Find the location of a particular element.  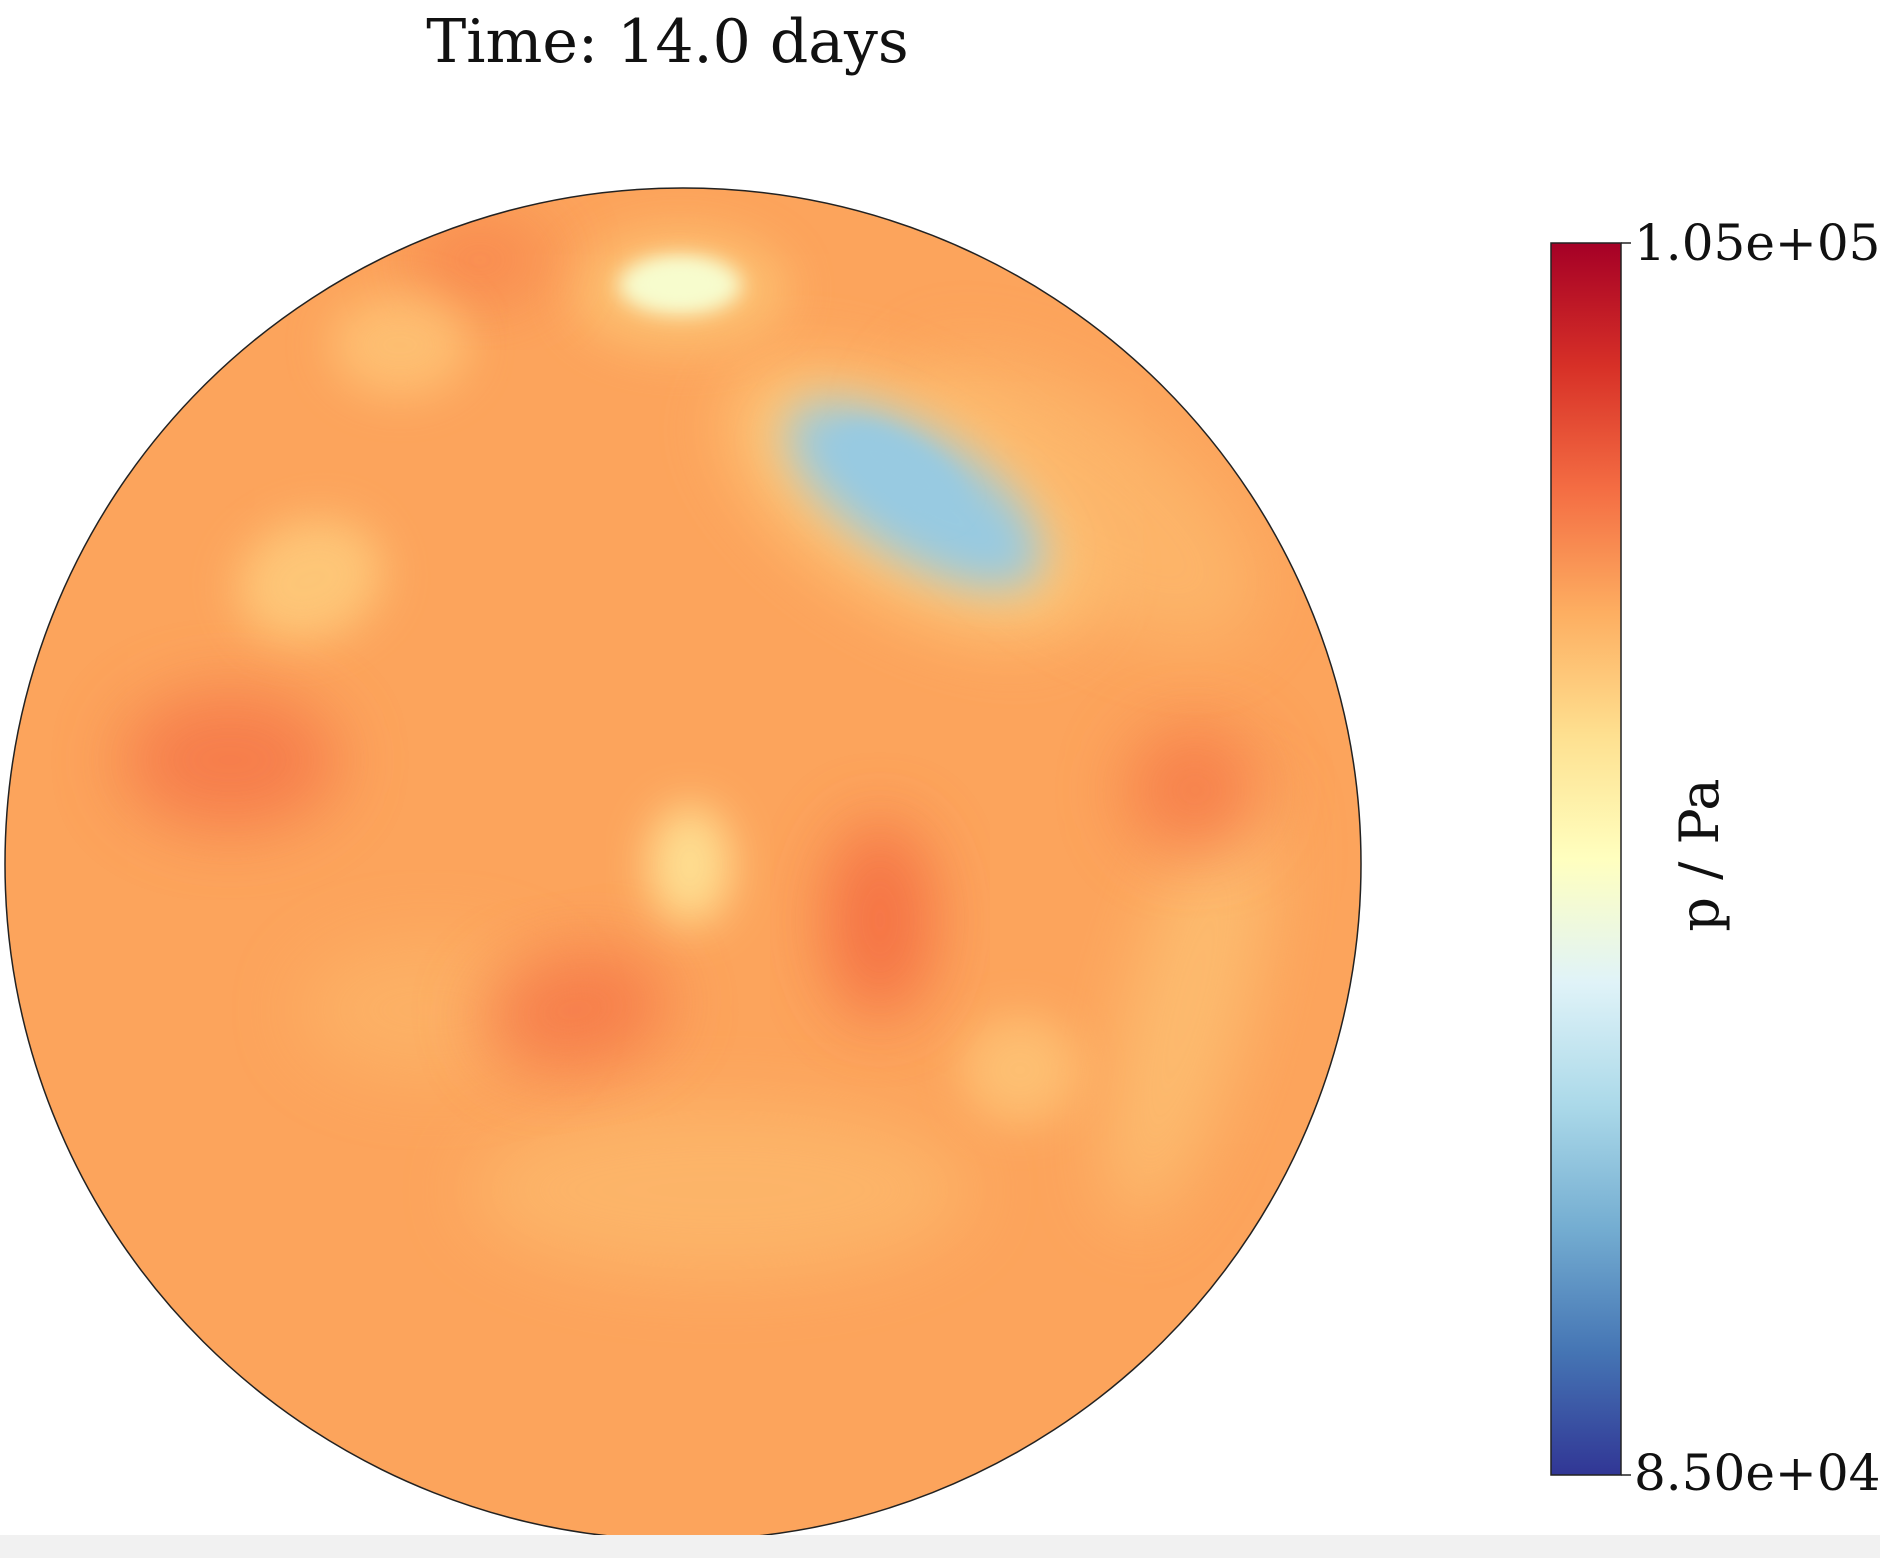

colorbar is located at coordinates (1586, 859).